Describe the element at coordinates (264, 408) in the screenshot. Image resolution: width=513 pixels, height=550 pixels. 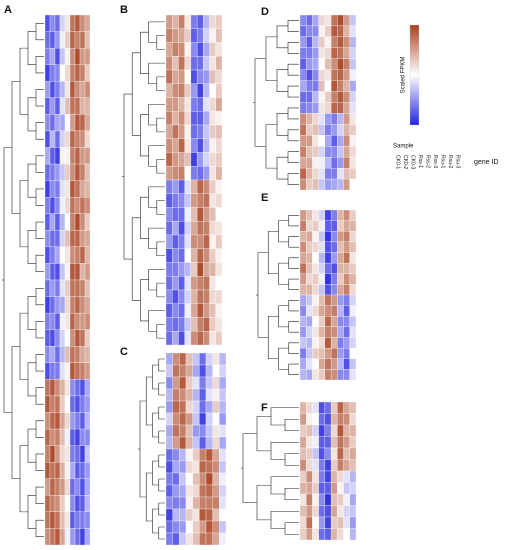
I see `panel-label: F` at that location.